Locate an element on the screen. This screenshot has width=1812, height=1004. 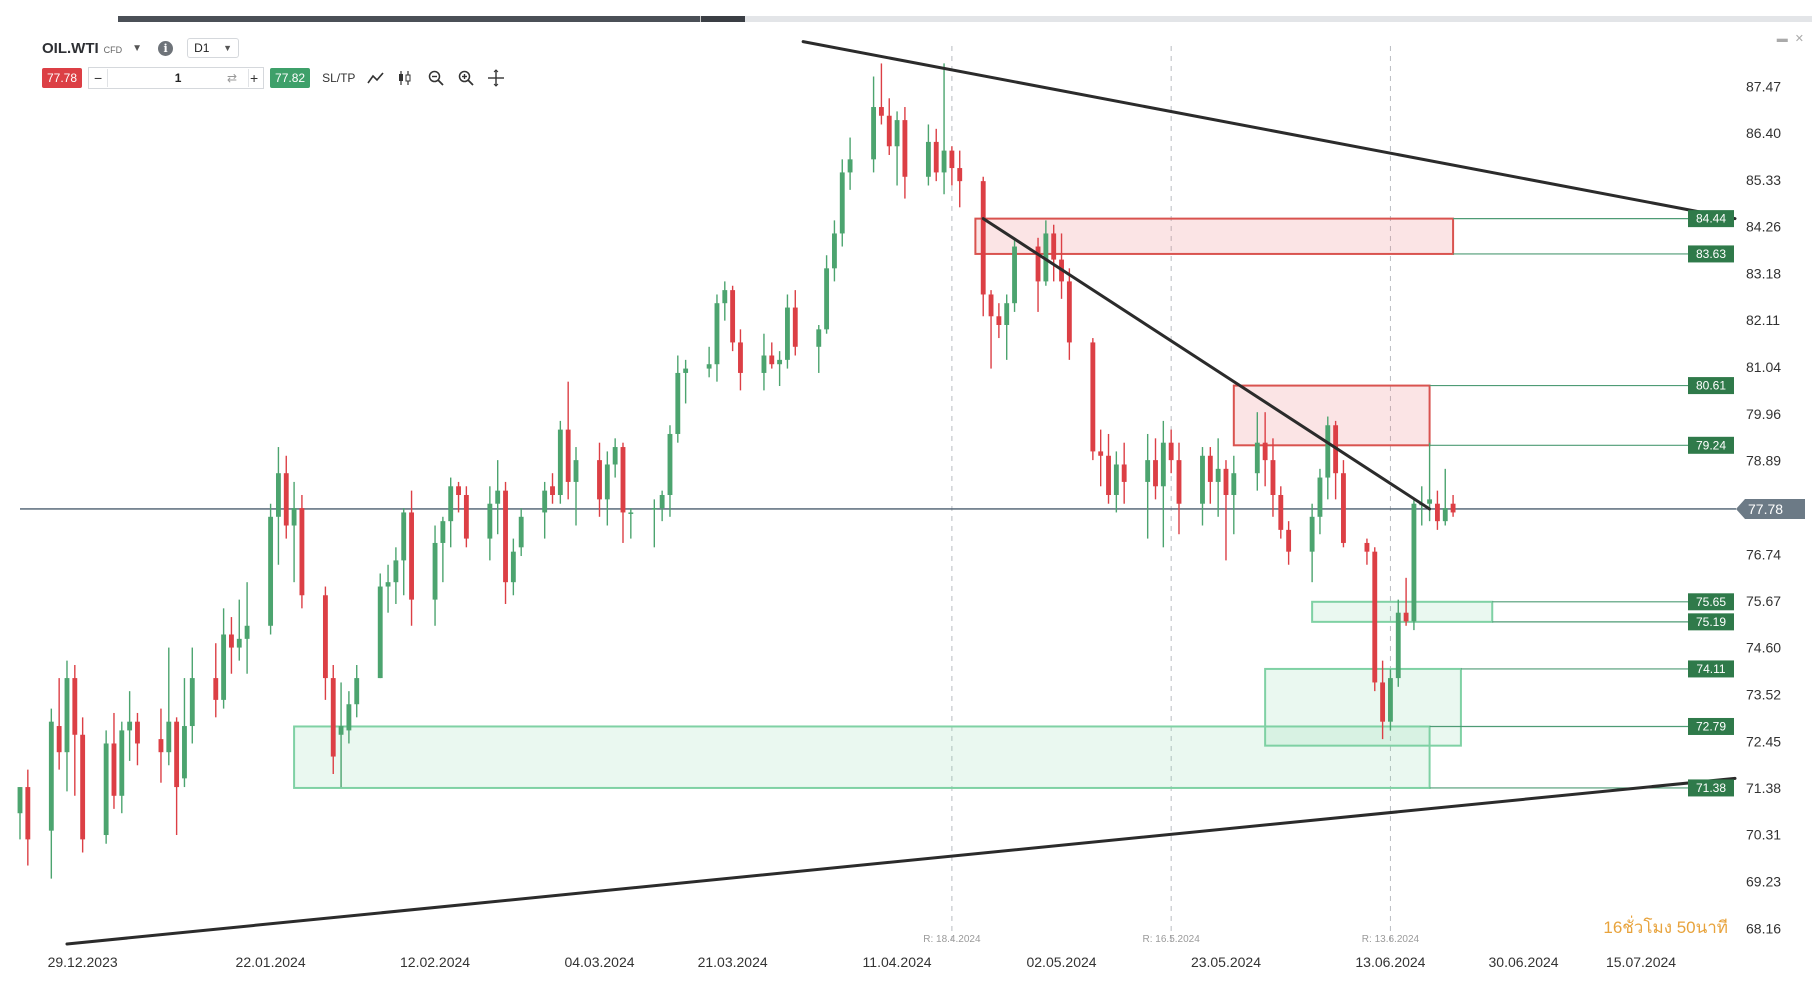
quantity-increase-button: + is located at coordinates (254, 78).